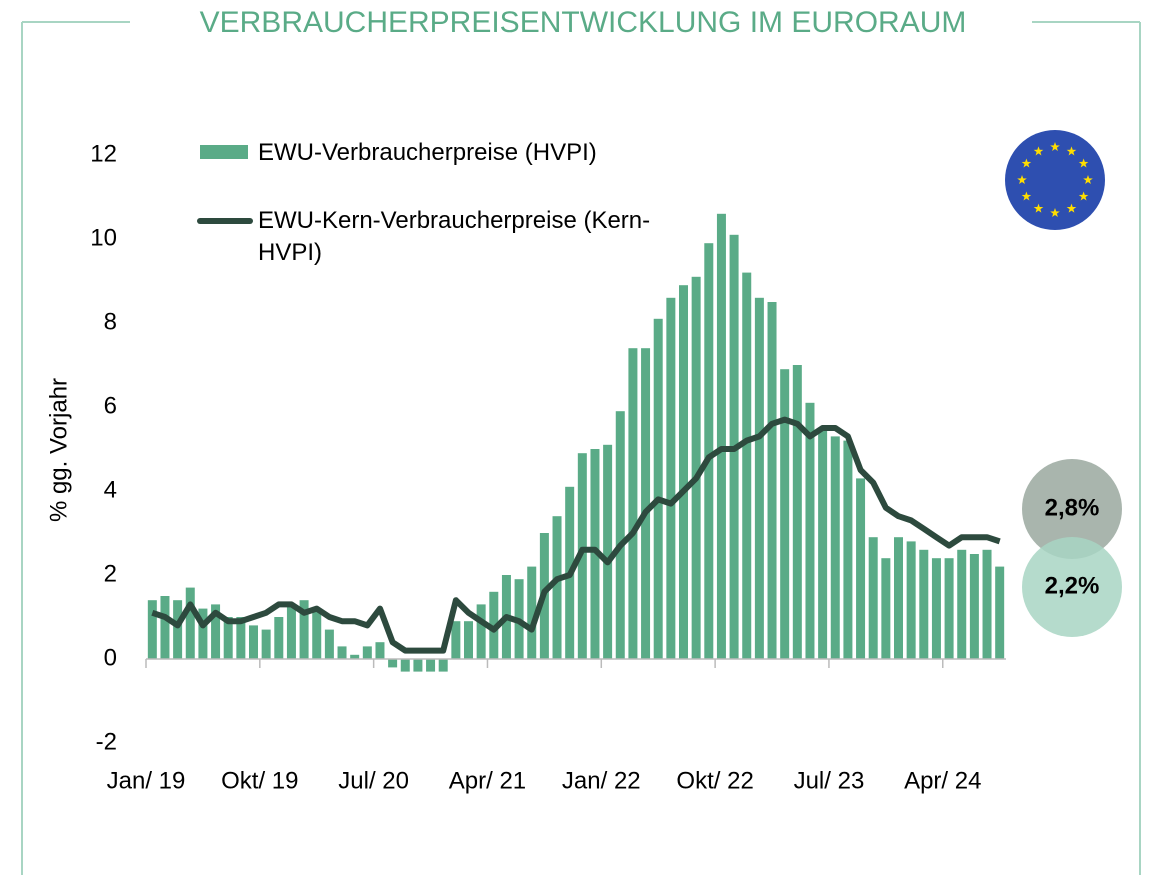  Describe the element at coordinates (427, 152) in the screenshot. I see `legend-label: EWU-Verbraucherpreise (HVPI)` at that location.